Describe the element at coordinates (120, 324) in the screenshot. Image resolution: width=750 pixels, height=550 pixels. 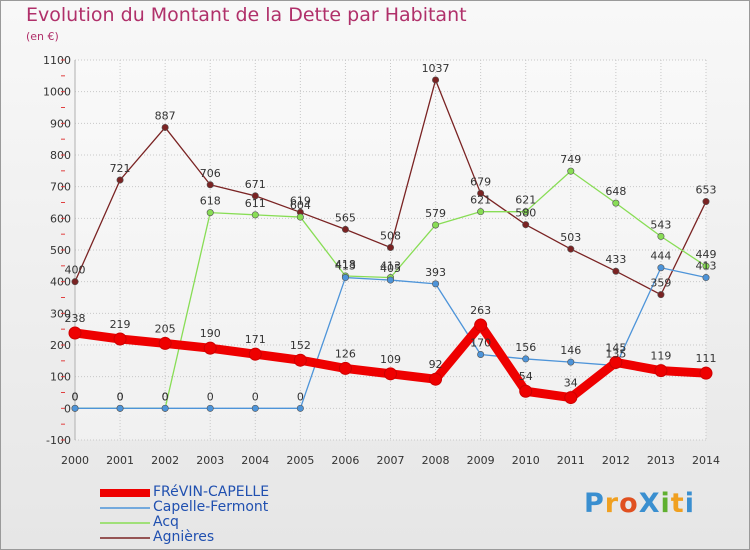
I see `data-label: 219` at that location.